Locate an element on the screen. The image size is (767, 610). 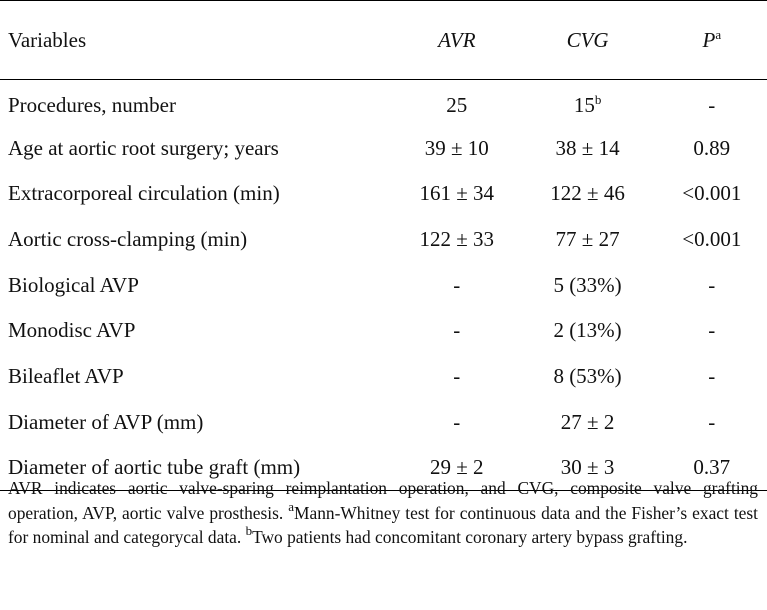
cell-variable-value: Age at aortic root surgery; years is located at coordinates (143, 147).